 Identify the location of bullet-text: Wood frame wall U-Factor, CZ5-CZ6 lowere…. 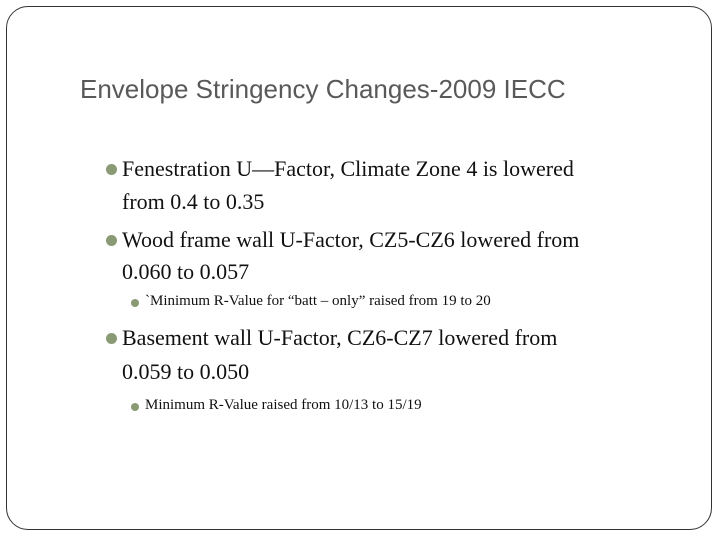
(351, 239).